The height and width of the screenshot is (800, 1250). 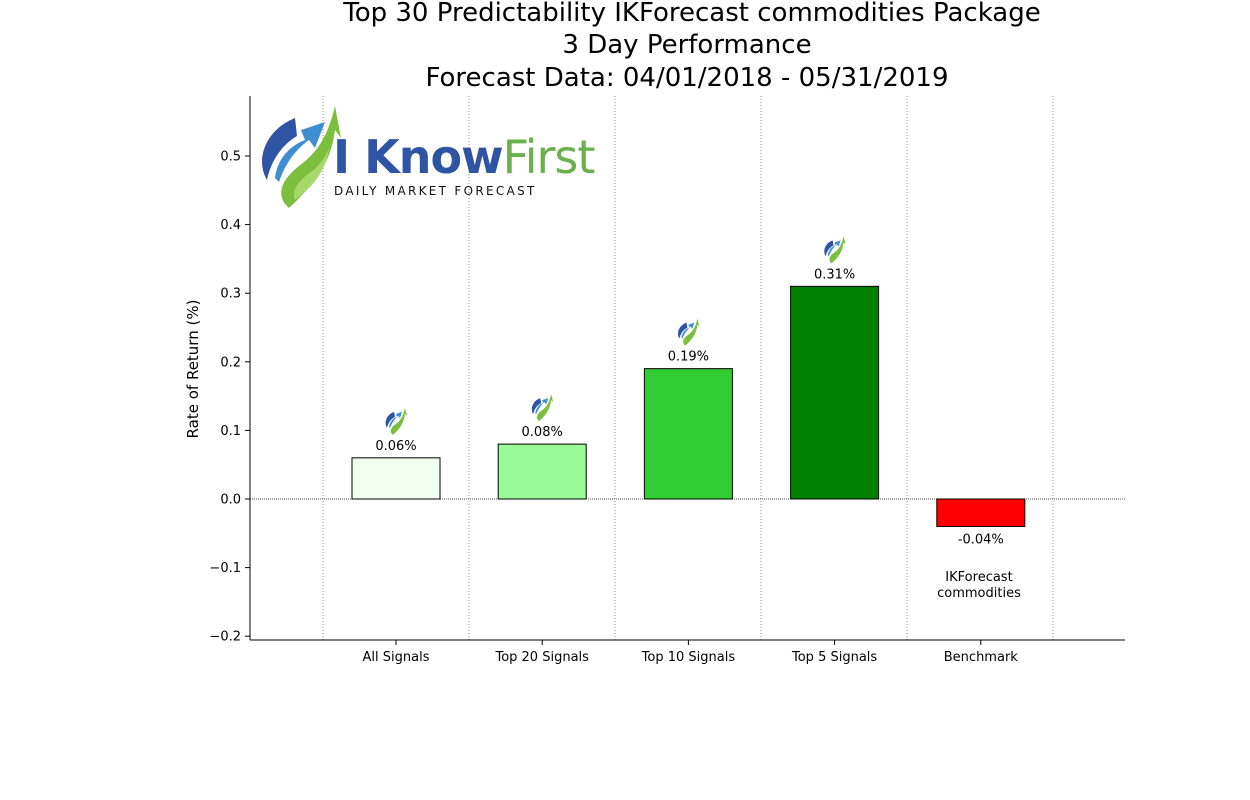 I want to click on y-tick-label: 0.2, so click(x=230, y=362).